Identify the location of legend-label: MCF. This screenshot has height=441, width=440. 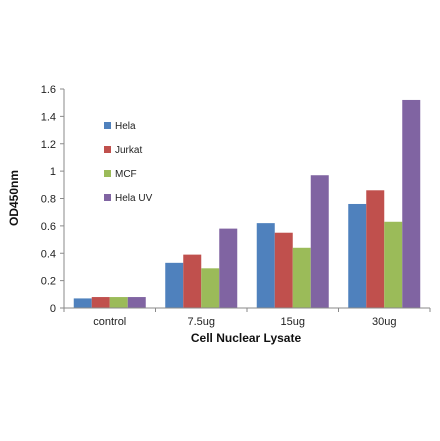
(126, 174).